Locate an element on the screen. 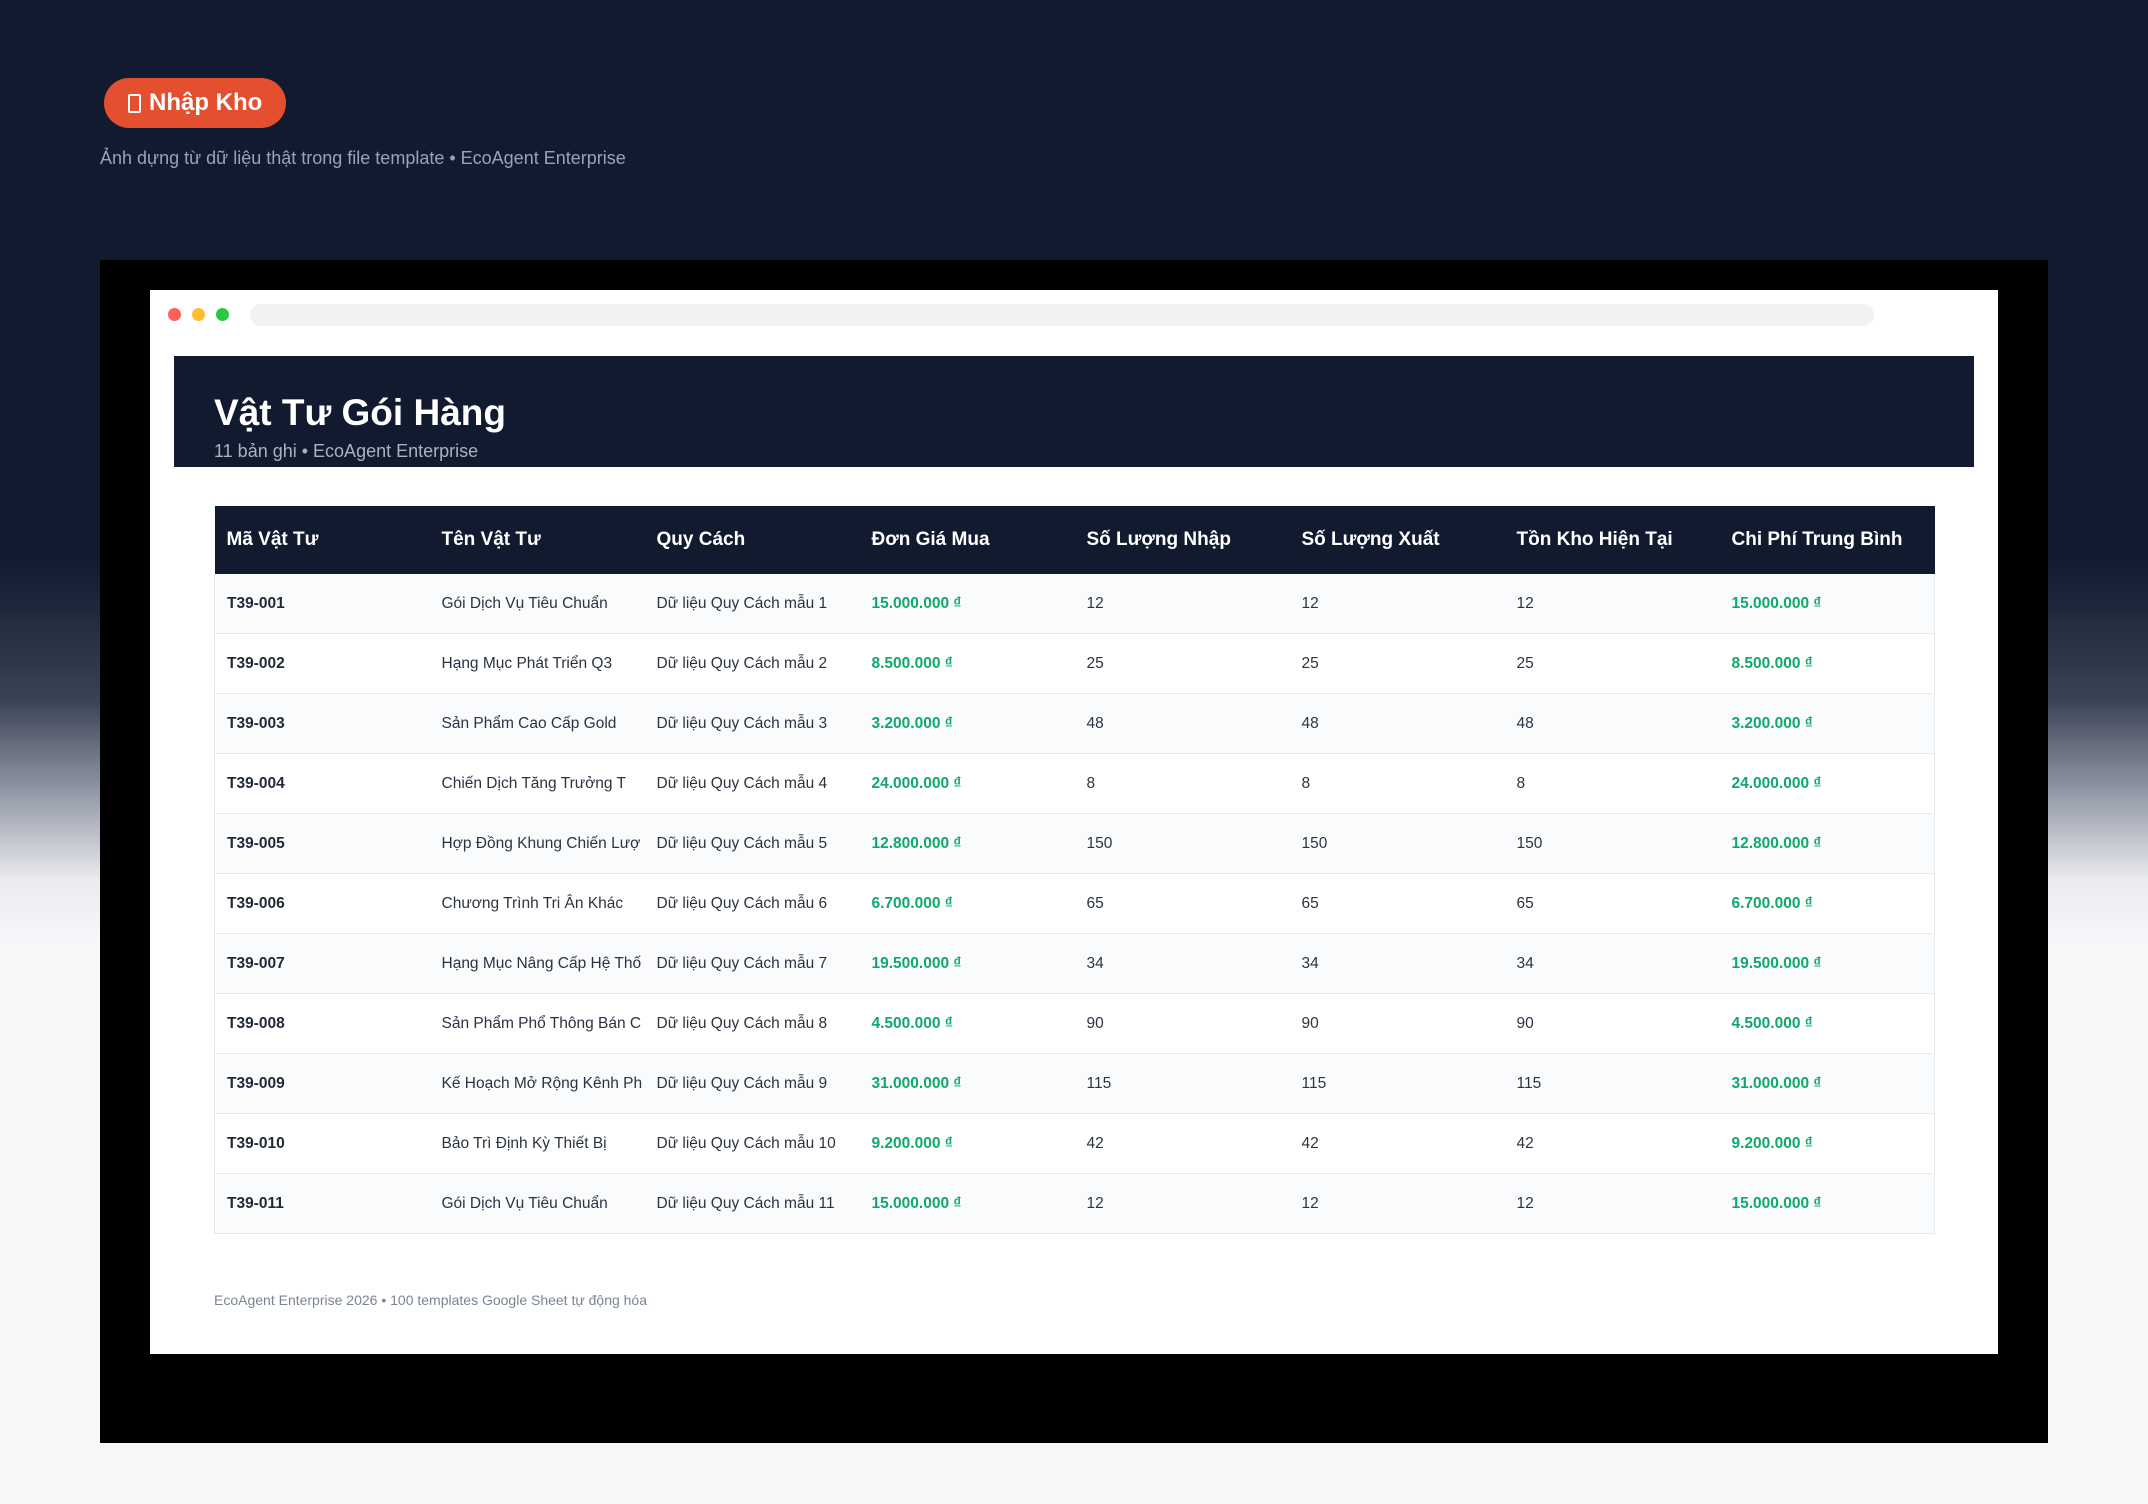 This screenshot has height=1504, width=2148. cell-qty-out: 8 is located at coordinates (1397, 783).